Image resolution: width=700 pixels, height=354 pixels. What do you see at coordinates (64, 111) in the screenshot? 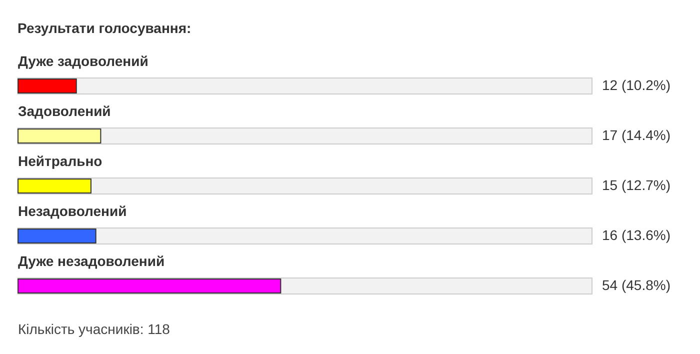
I see `y-tick-label: Задоволений` at bounding box center [64, 111].